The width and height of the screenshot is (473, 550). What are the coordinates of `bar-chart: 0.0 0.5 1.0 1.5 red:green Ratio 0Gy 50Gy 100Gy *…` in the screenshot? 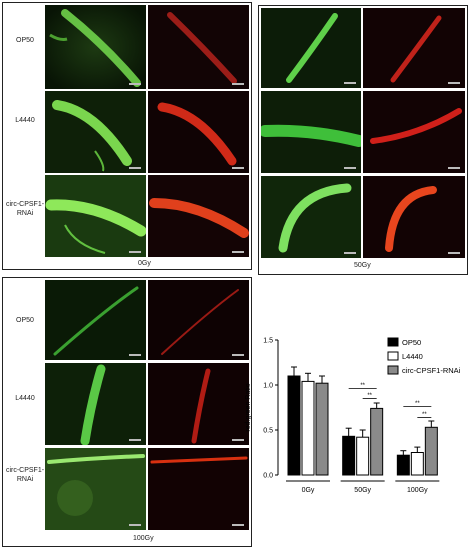 It's located at (353, 415).